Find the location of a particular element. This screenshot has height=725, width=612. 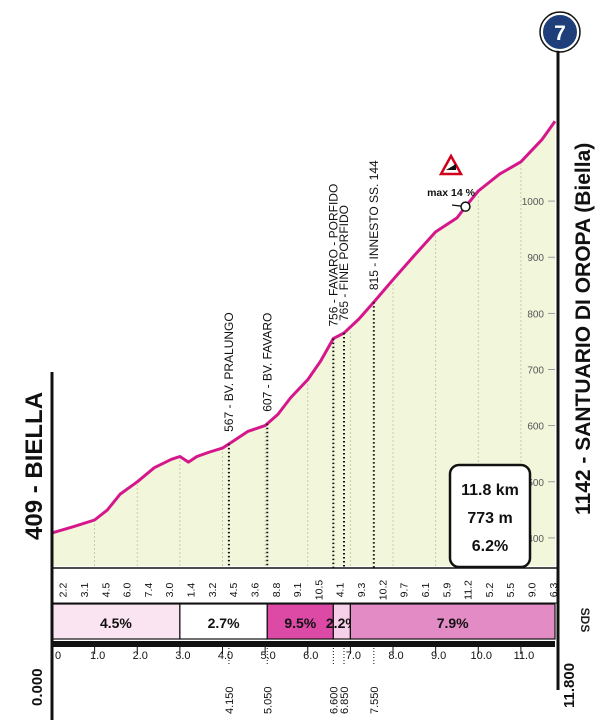

summary-box is located at coordinates (490, 516).